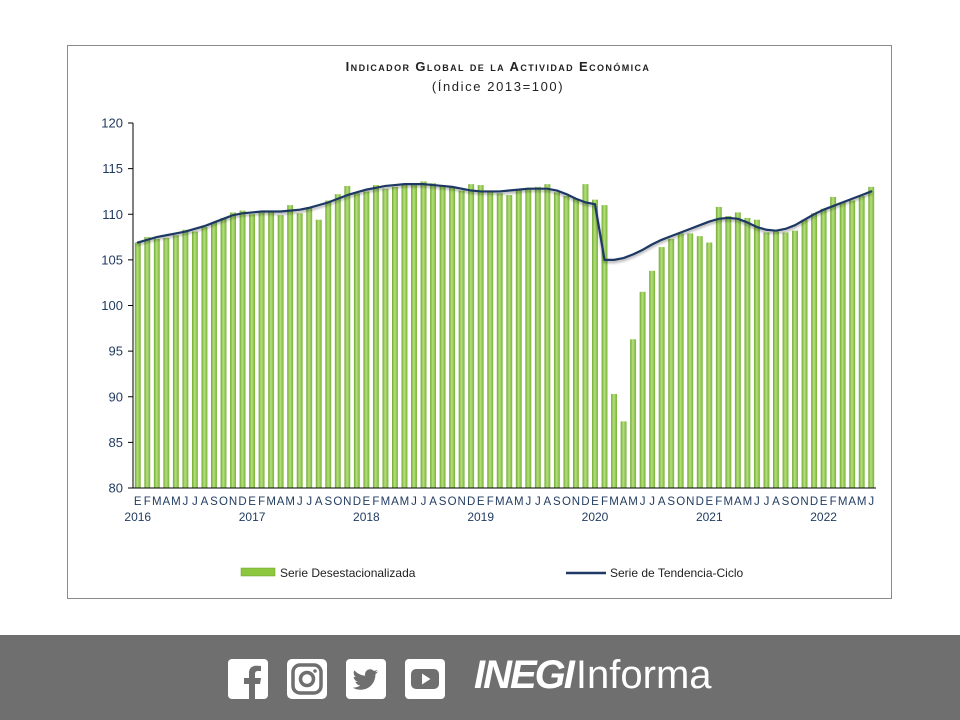 The image size is (960, 720). What do you see at coordinates (116, 442) in the screenshot?
I see `y-tick-label: 85` at bounding box center [116, 442].